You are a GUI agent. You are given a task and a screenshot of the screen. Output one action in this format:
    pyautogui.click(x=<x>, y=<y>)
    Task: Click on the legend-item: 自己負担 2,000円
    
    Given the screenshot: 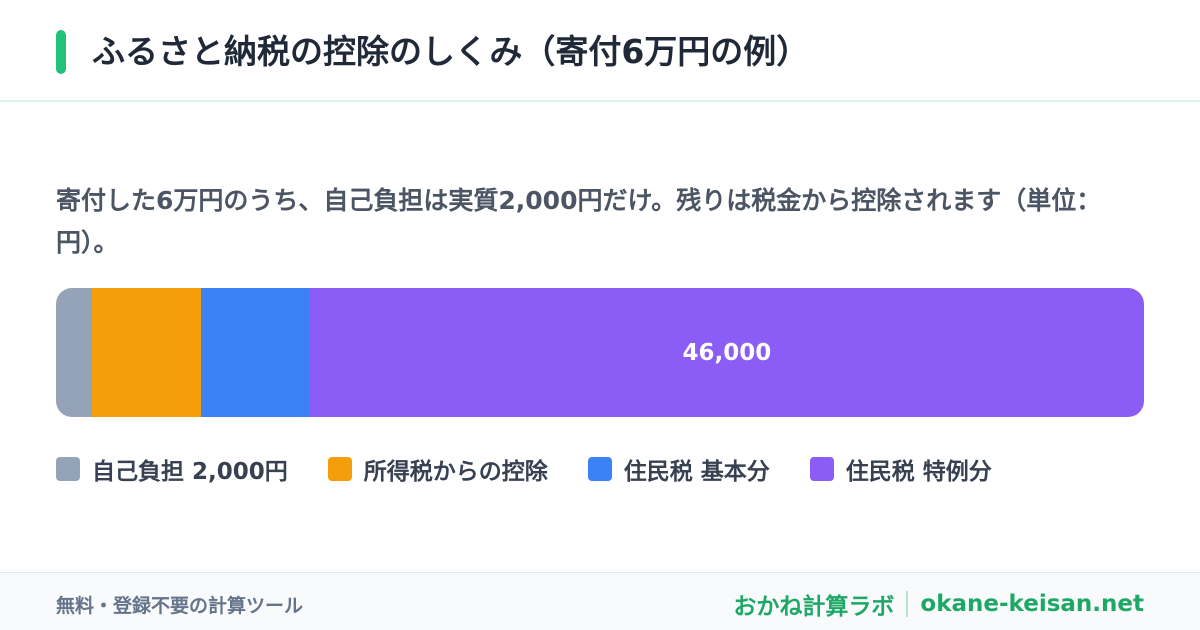 What is the action you would take?
    pyautogui.click(x=172, y=469)
    